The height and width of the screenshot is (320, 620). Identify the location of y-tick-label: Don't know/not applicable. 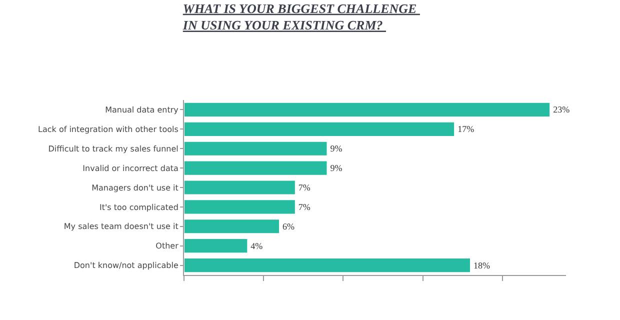
(126, 265).